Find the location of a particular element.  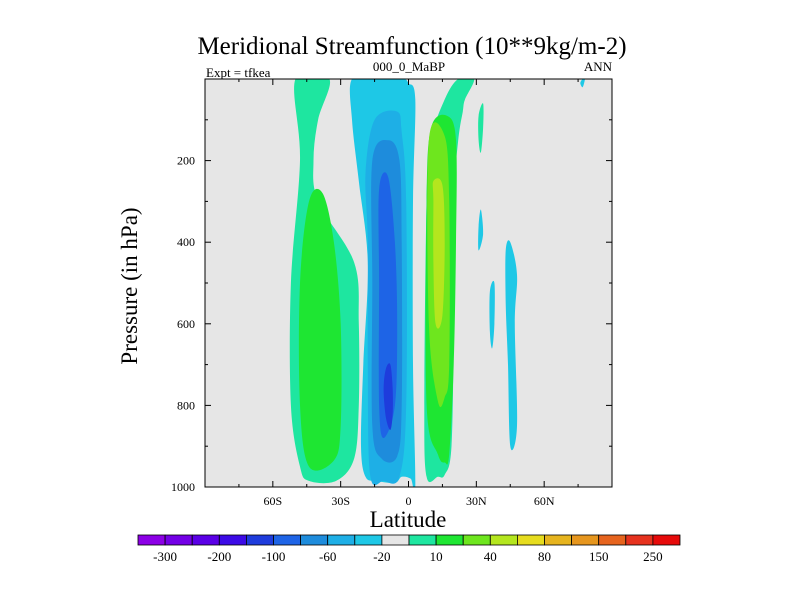

x-tick-label: 60S is located at coordinates (272, 501).